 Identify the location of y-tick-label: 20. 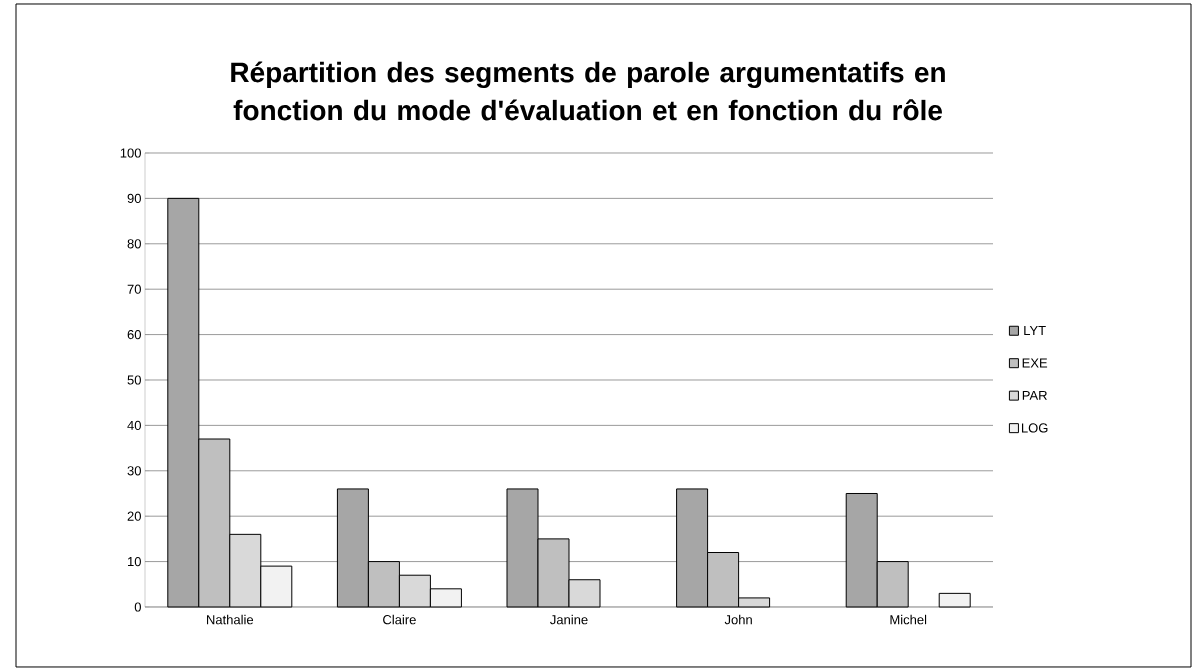
(134, 516).